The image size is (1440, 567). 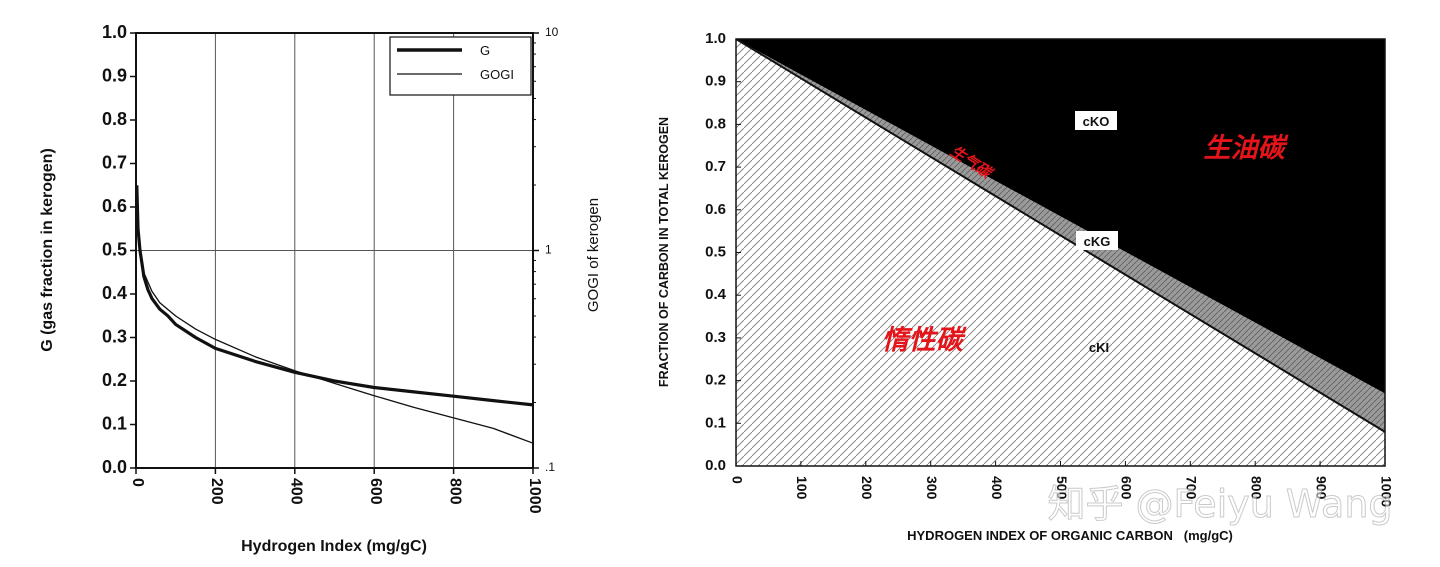 I want to click on label-cki: cKI, so click(x=1099, y=347).